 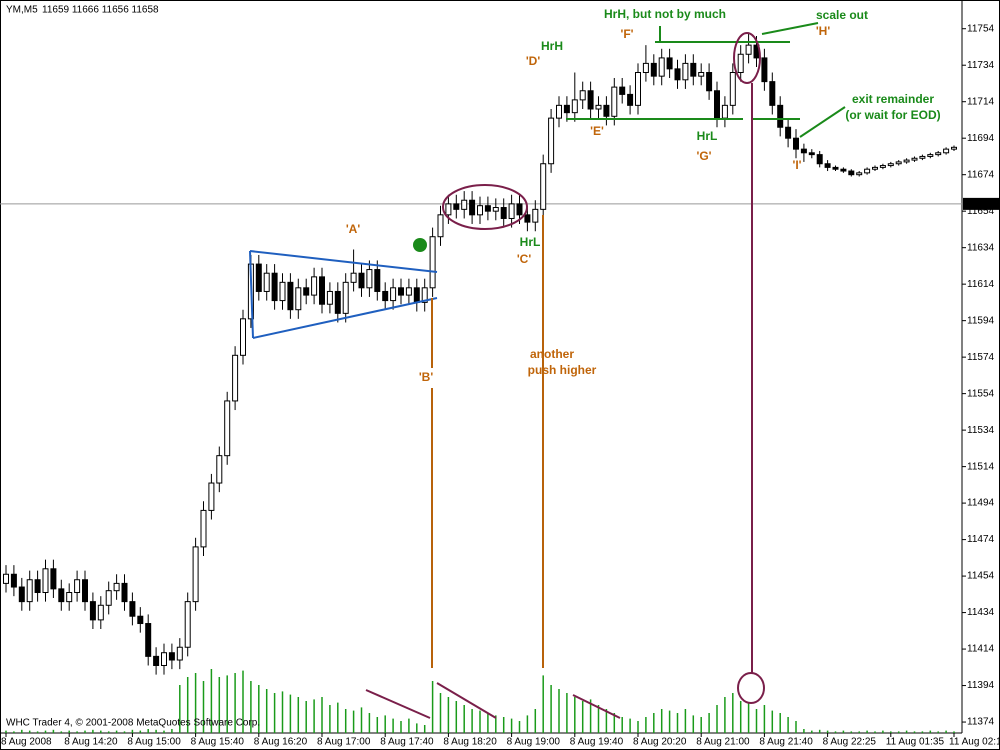 What do you see at coordinates (981, 101) in the screenshot?
I see `y-tick-label: 11714` at bounding box center [981, 101].